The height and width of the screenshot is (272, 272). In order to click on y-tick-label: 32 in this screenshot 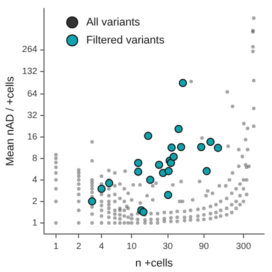, I will do `click(32, 115)`.